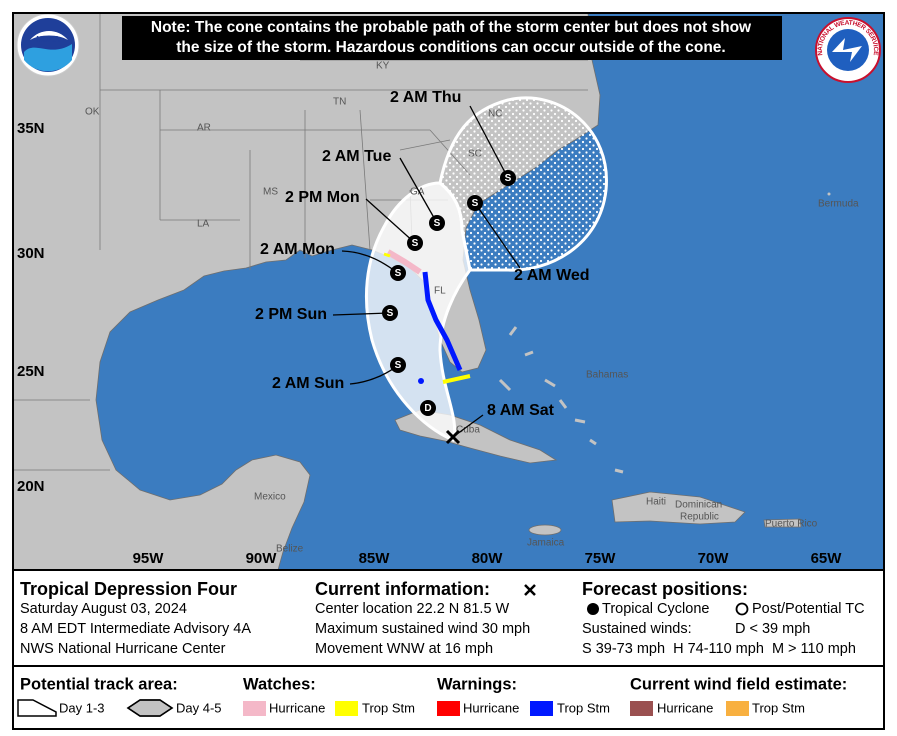 The image size is (897, 736). Describe the element at coordinates (262, 558) in the screenshot. I see `longitude-label: 90W` at that location.